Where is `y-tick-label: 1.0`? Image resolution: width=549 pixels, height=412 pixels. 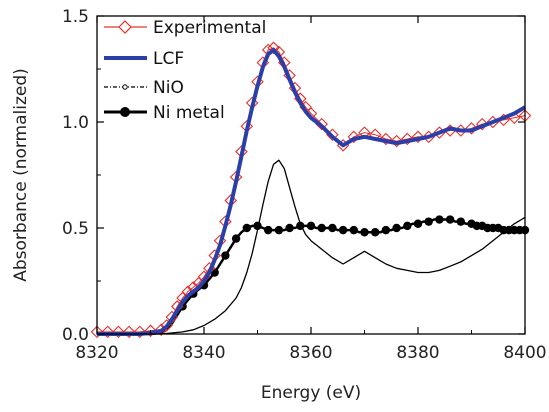
y-tick-label: 1.0 is located at coordinates (75, 123).